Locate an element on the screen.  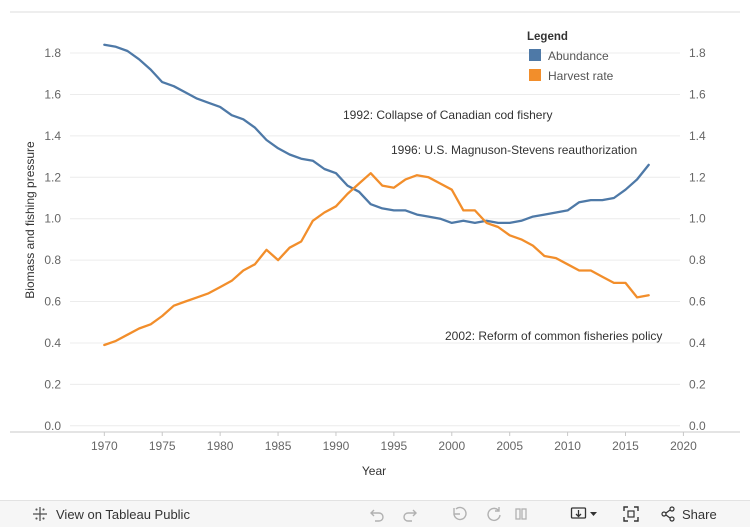
y-tick-right-1.8: 1.8 is located at coordinates (697, 53).